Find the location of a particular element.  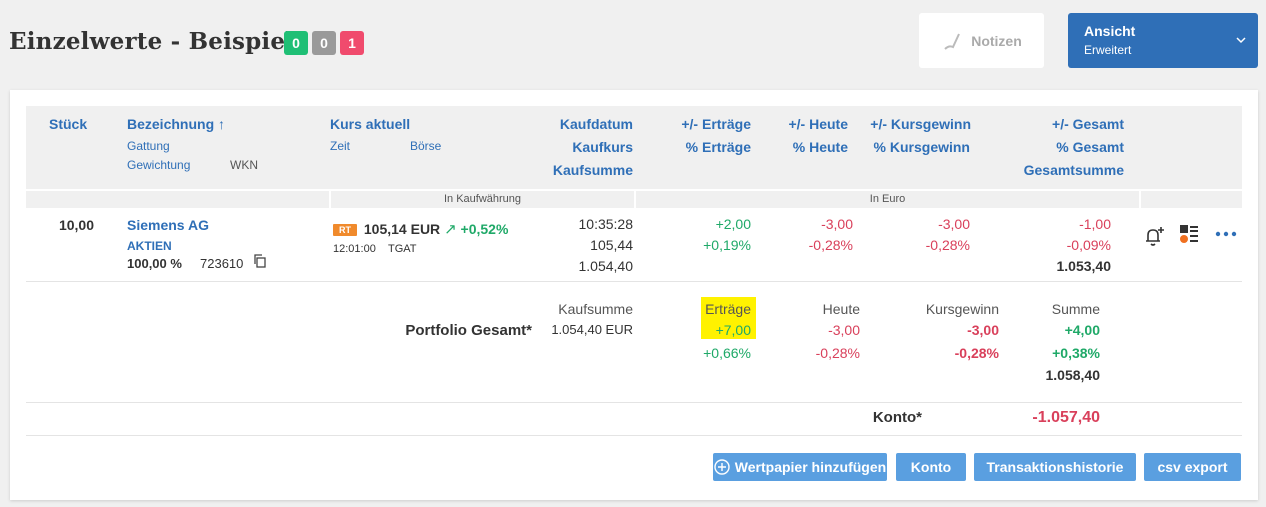

badge-green: 0 is located at coordinates (296, 43).